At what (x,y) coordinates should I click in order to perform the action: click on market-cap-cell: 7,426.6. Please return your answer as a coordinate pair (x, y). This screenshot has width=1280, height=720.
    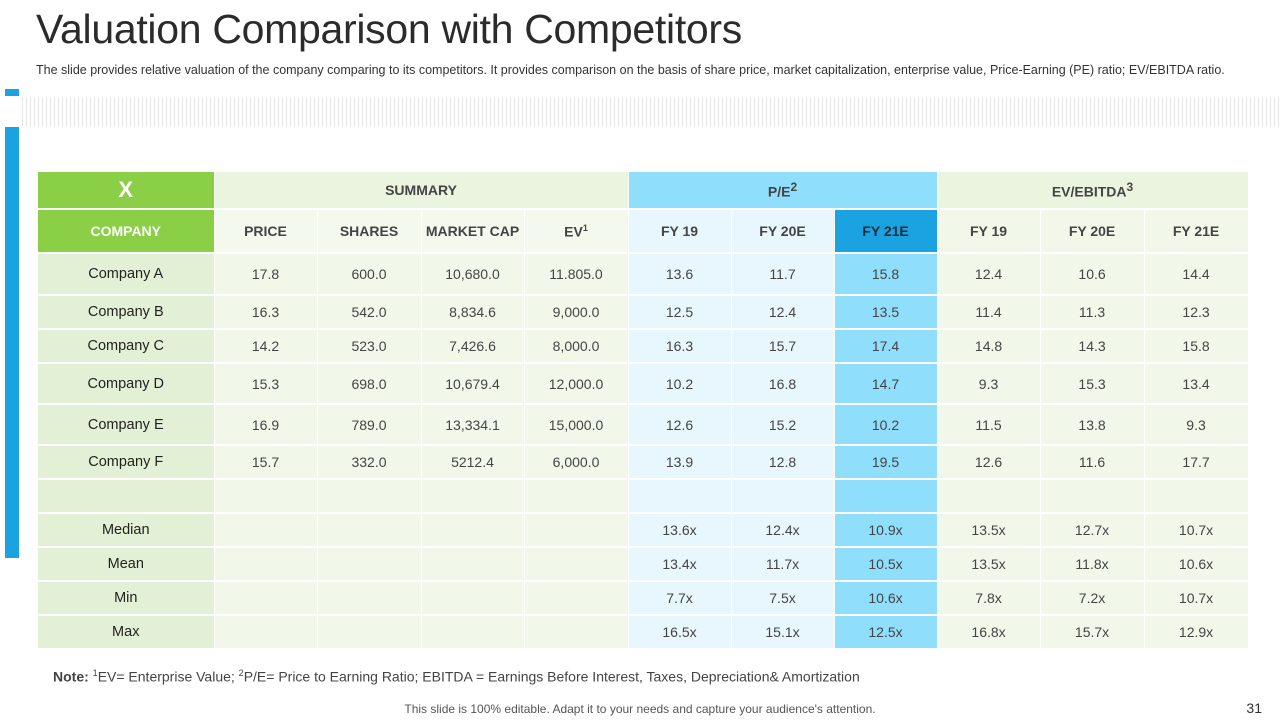
    Looking at the image, I should click on (473, 346).